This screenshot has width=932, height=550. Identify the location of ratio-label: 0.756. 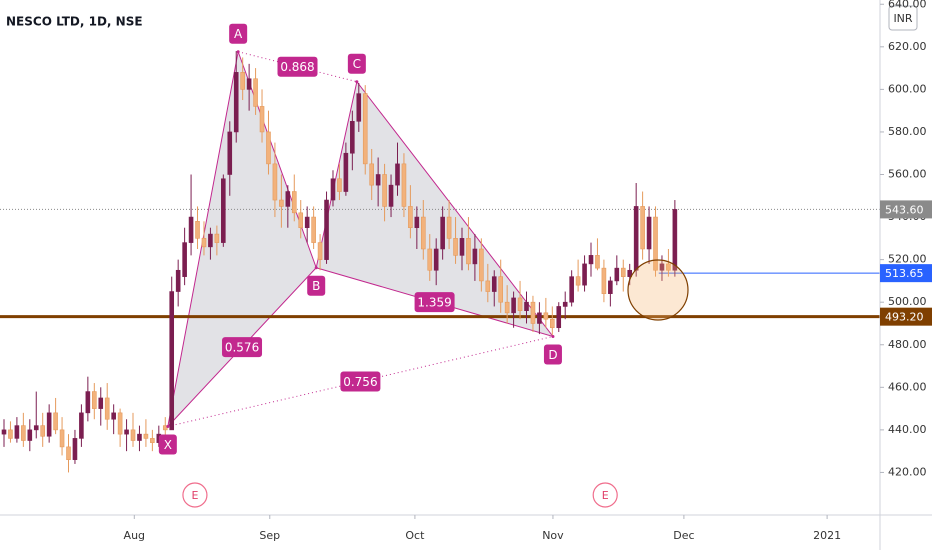
(360, 382).